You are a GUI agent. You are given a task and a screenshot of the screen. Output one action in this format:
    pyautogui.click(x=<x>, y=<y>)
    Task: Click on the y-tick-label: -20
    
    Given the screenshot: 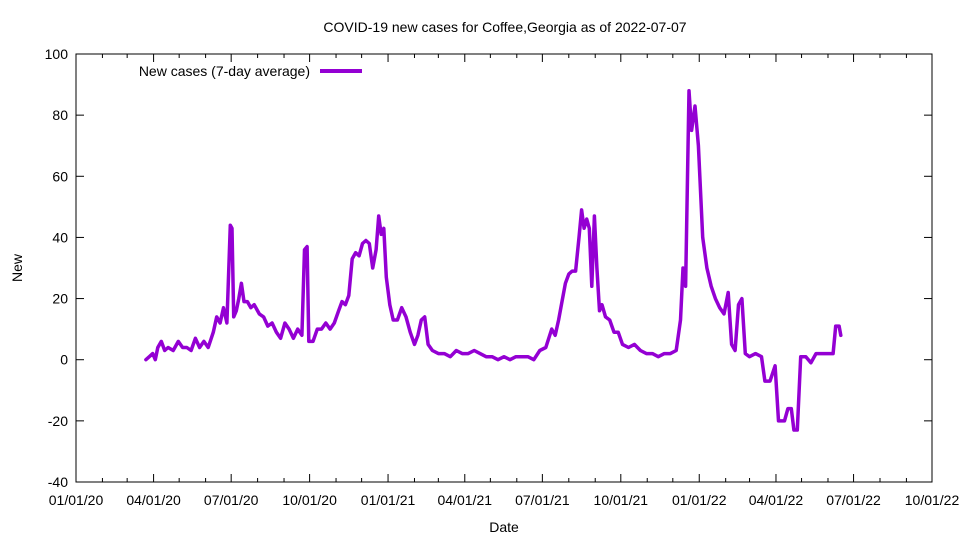 What is the action you would take?
    pyautogui.click(x=58, y=421)
    